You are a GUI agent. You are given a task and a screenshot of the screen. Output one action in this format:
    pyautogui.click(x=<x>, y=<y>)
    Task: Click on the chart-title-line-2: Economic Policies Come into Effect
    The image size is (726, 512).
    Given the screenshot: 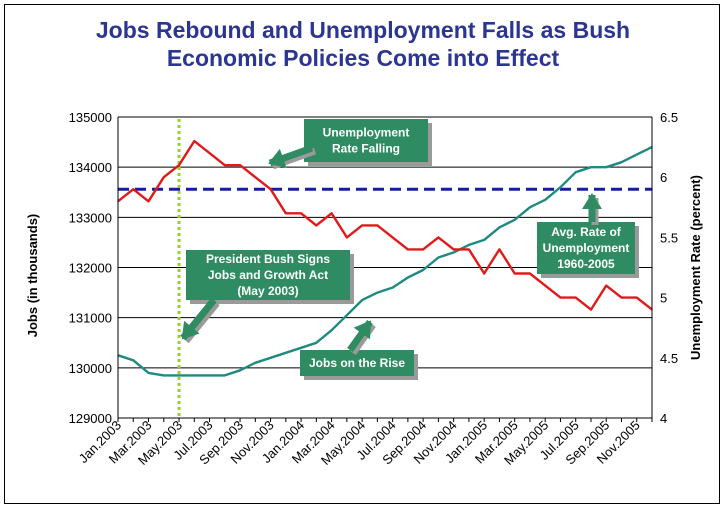 What is the action you would take?
    pyautogui.click(x=363, y=58)
    